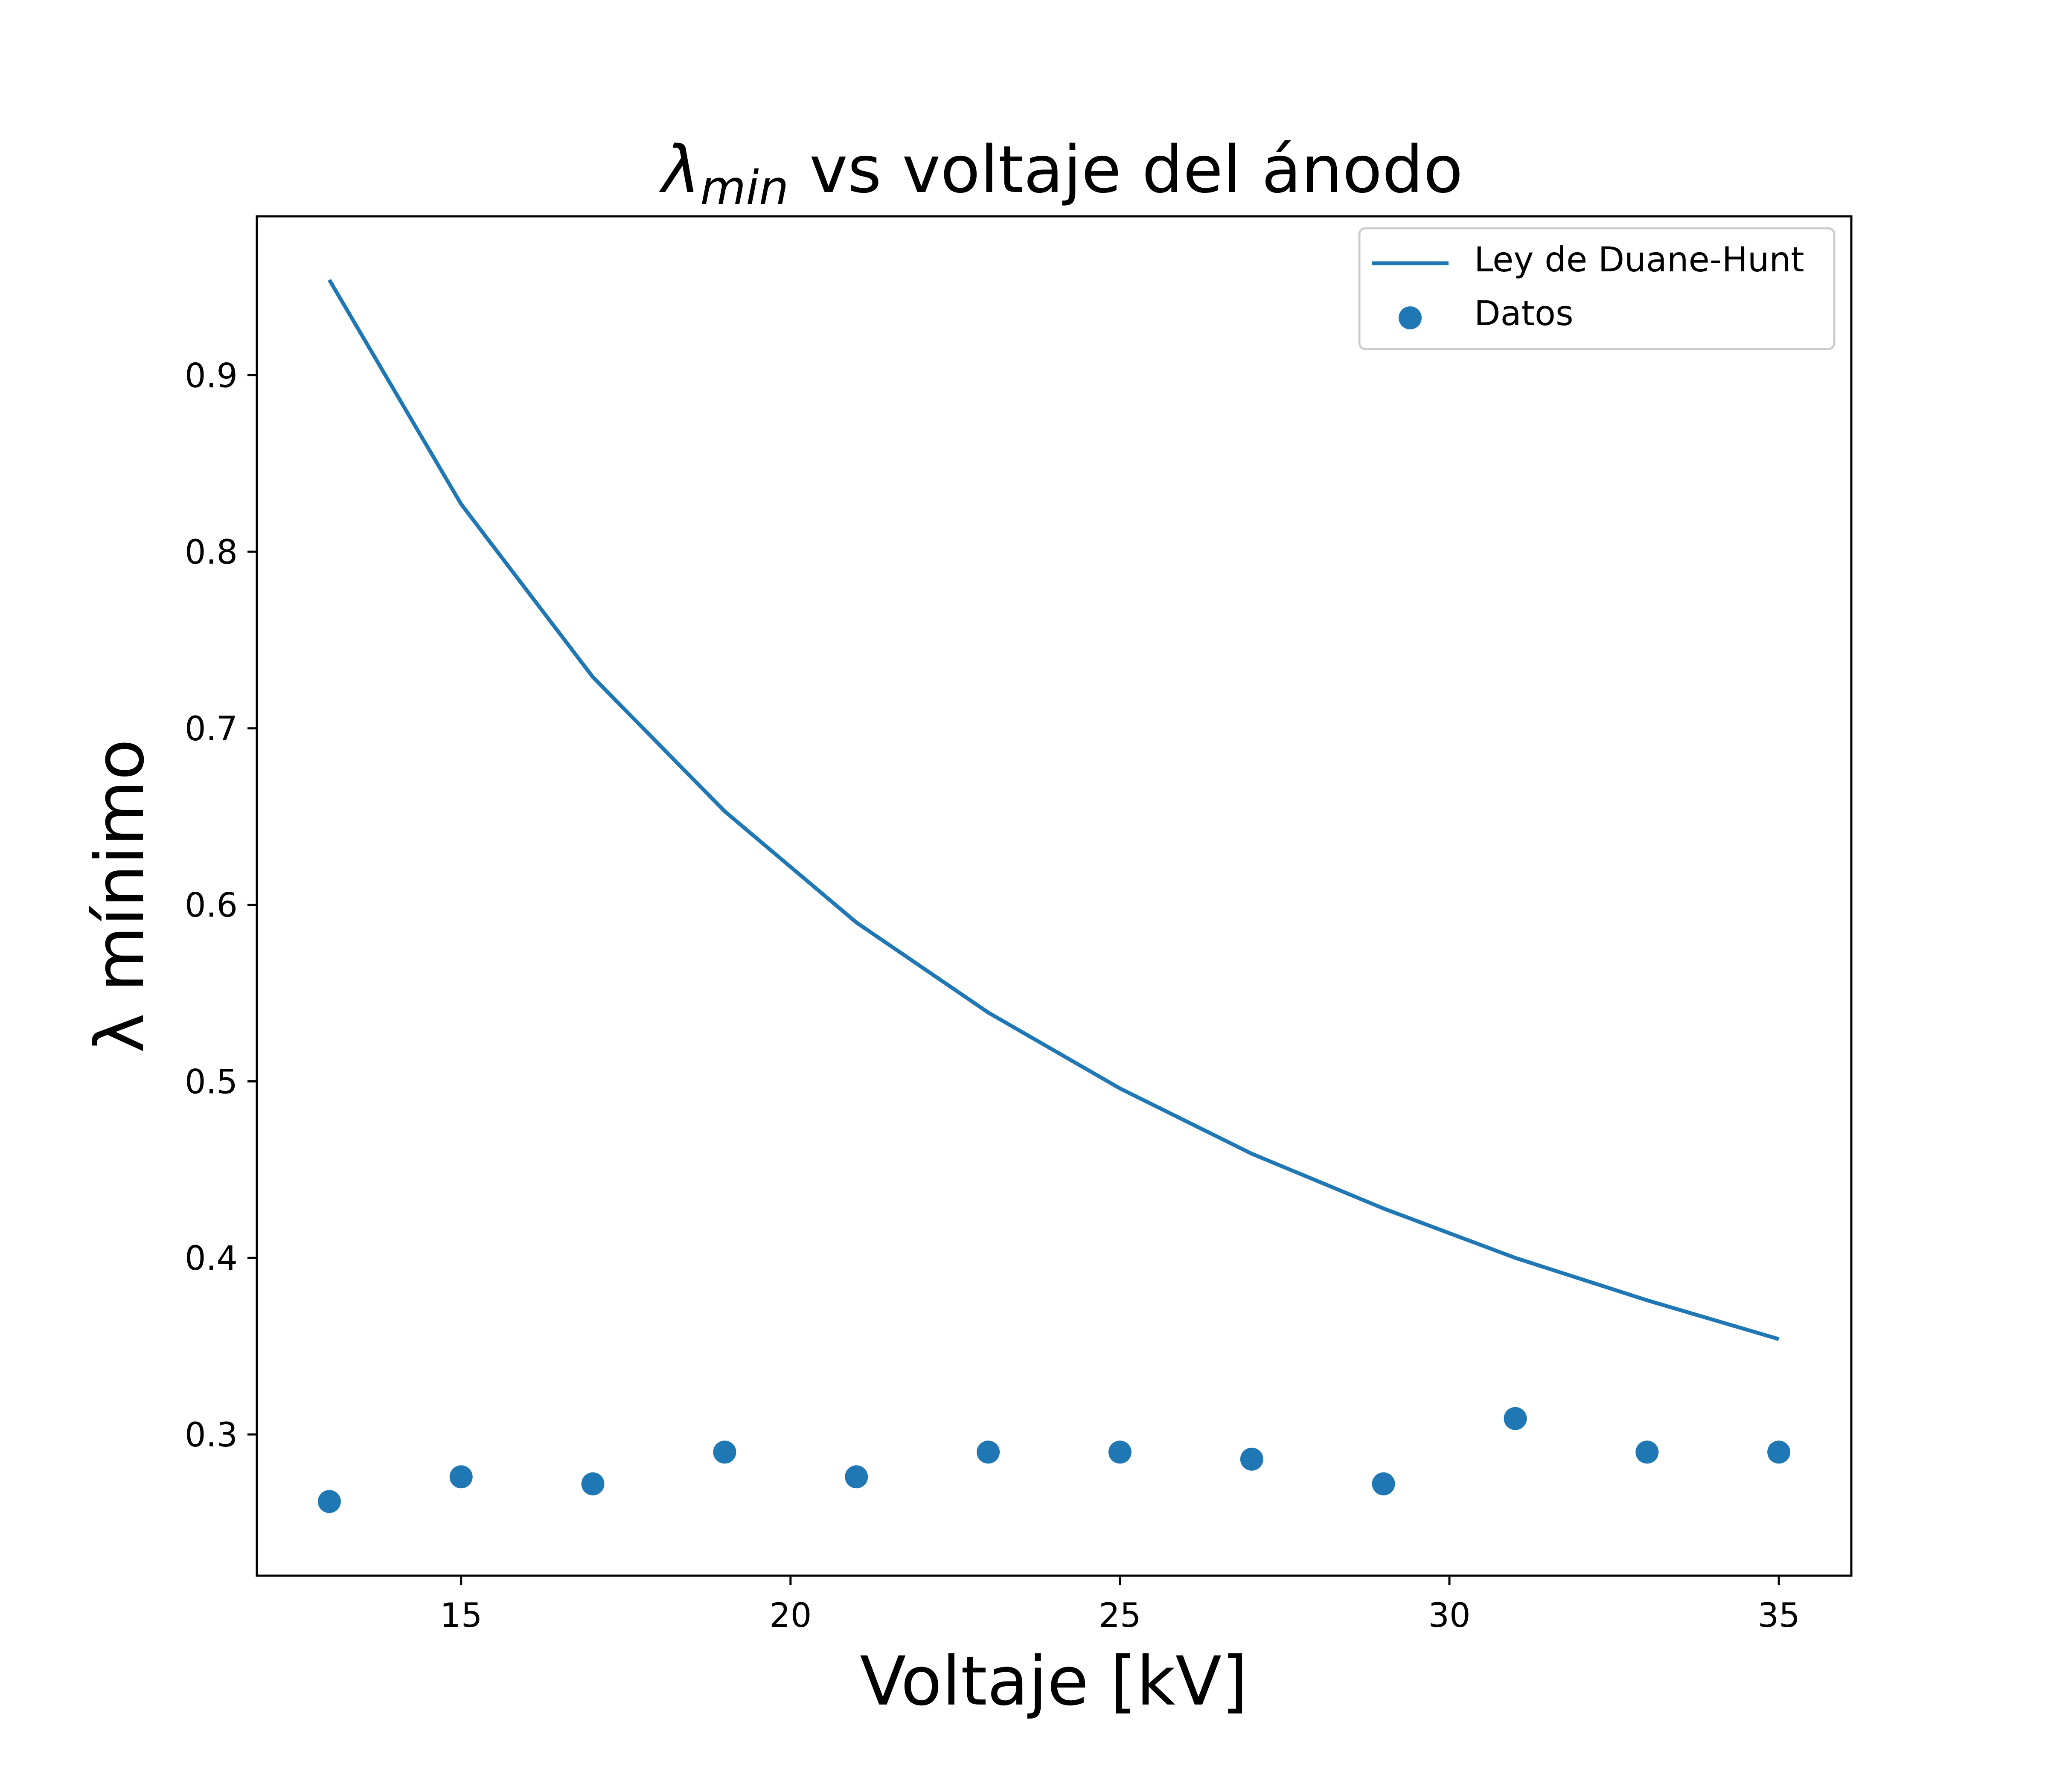  What do you see at coordinates (1126, 169) in the screenshot?
I see `title-rest: vs voltaje del ánodo` at bounding box center [1126, 169].